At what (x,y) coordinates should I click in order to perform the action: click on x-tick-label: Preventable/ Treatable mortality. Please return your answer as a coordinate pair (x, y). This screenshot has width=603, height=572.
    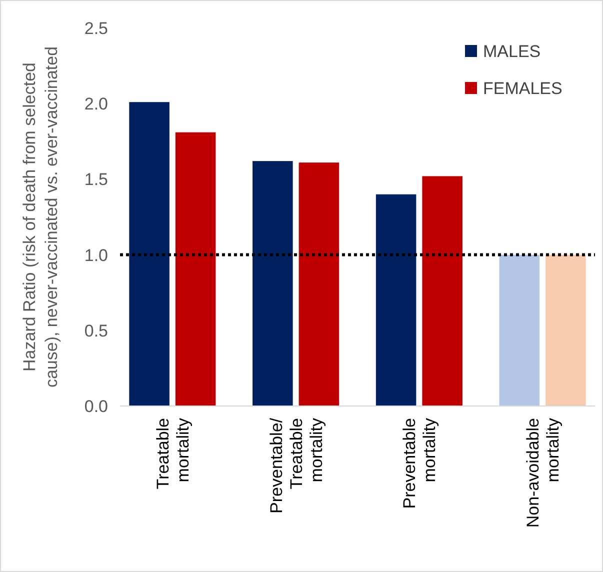
    Looking at the image, I should click on (296, 466).